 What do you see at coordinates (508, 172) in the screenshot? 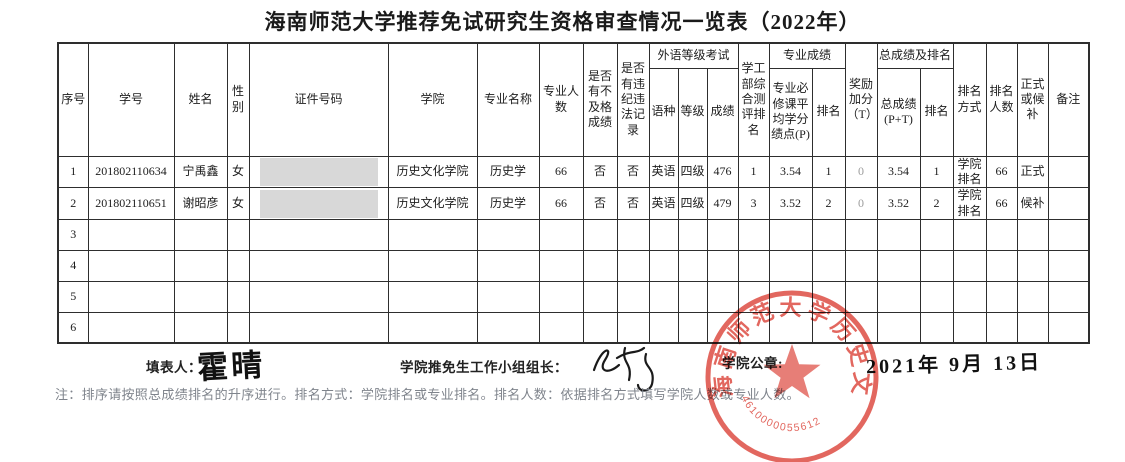
I see `cell: 历史学` at bounding box center [508, 172].